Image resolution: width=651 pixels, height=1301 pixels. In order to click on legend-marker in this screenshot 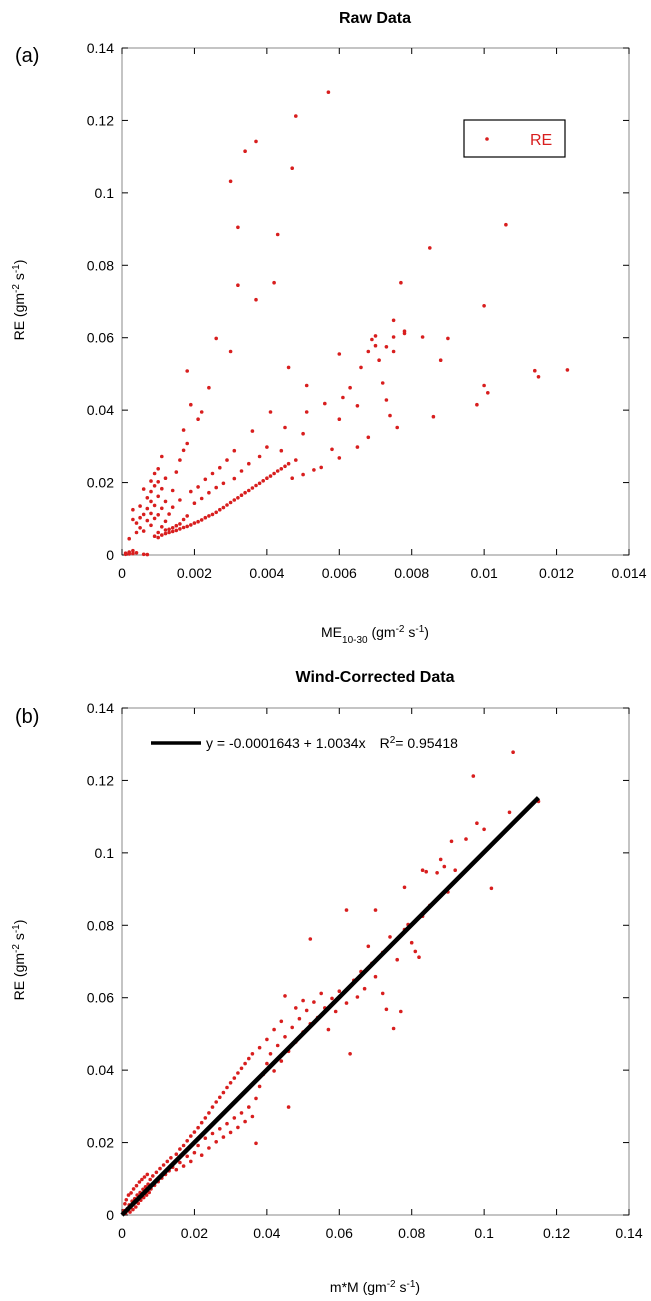, I will do `click(487, 139)`.